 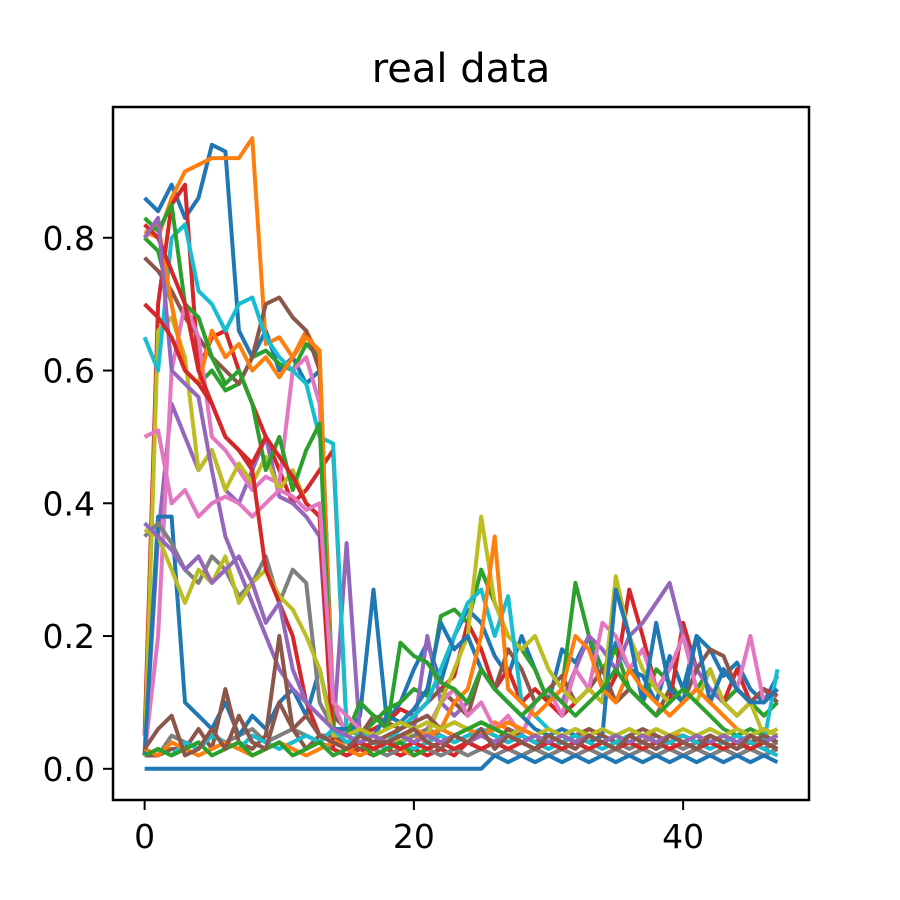 I want to click on x-tick-label: 40, so click(x=683, y=836).